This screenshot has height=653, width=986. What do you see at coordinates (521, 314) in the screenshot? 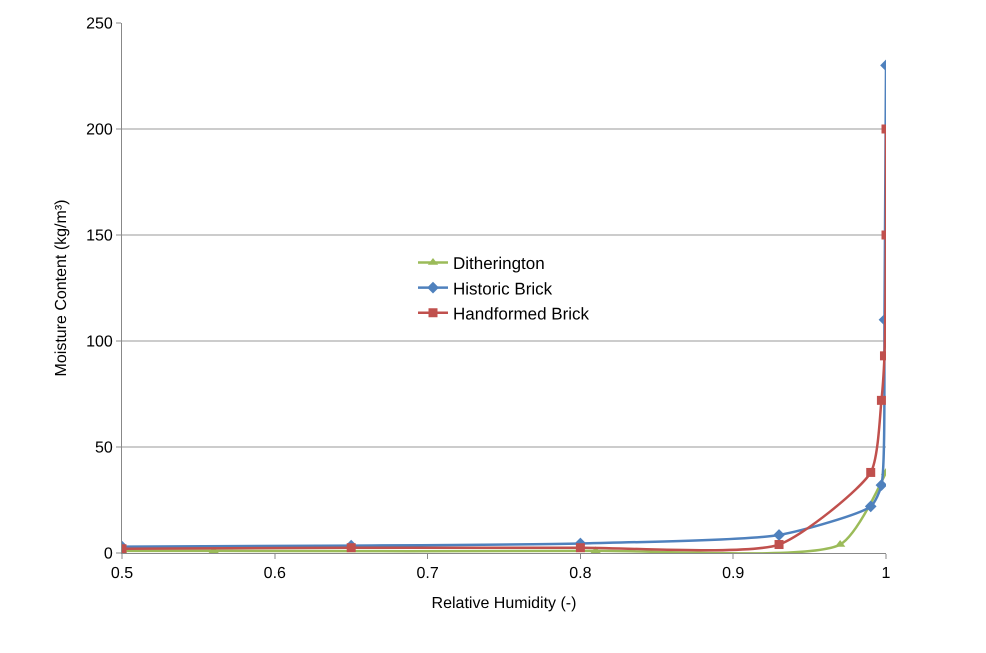
I see `legend-label: Handformed Brick` at bounding box center [521, 314].